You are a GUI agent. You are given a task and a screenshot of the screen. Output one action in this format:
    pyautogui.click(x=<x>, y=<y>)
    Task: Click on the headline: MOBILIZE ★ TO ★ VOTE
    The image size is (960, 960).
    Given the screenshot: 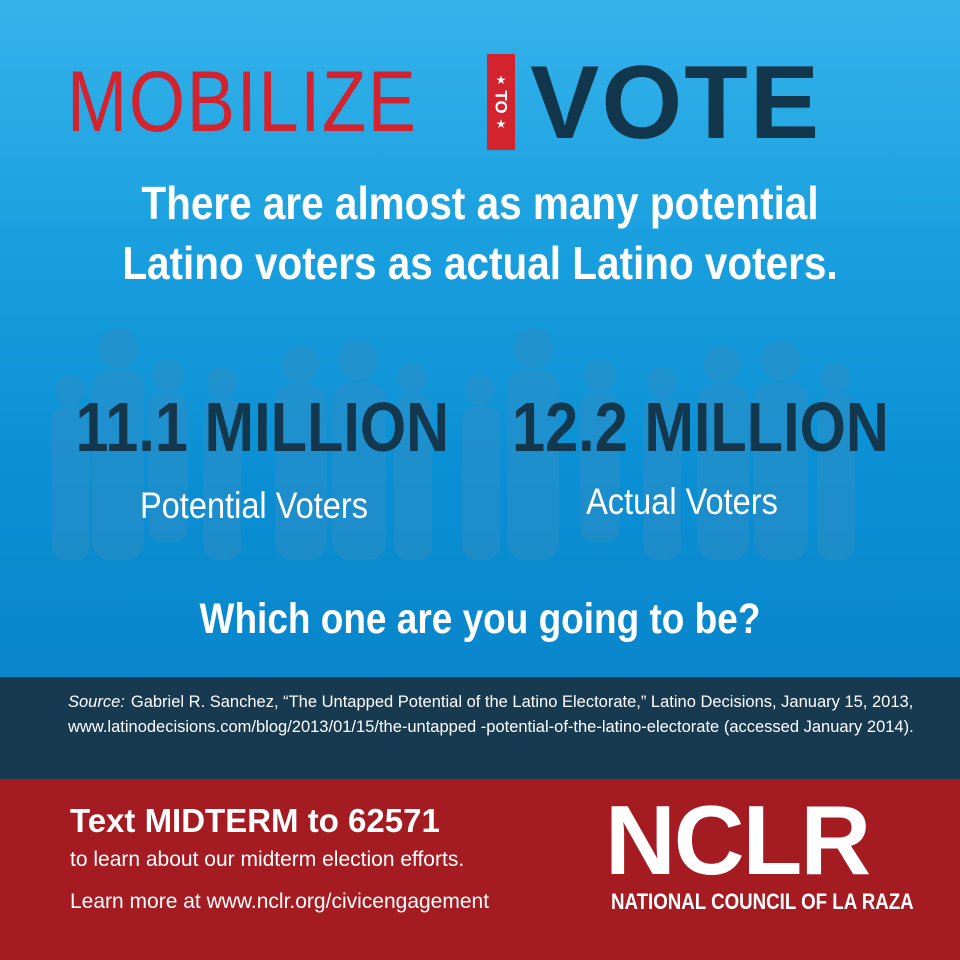 What is the action you would take?
    pyautogui.click(x=482, y=105)
    